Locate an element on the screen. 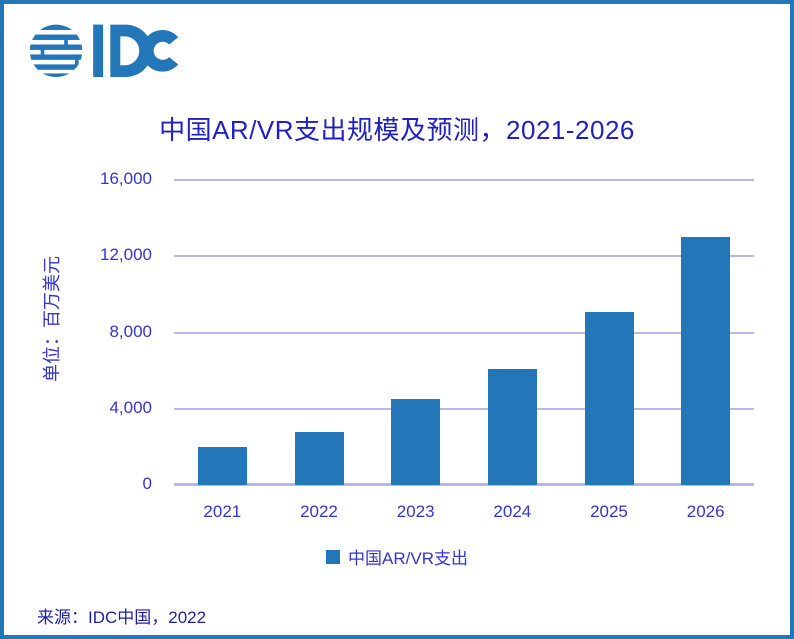 The height and width of the screenshot is (639, 794). x-tick-label-2024: 2024 is located at coordinates (512, 511).